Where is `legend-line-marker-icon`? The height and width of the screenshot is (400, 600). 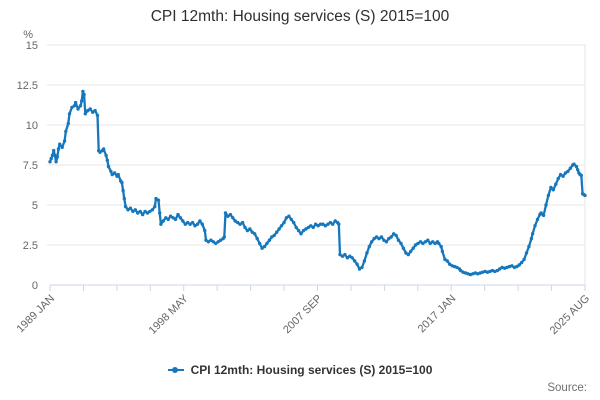
legend-line-marker-icon is located at coordinates (175, 370).